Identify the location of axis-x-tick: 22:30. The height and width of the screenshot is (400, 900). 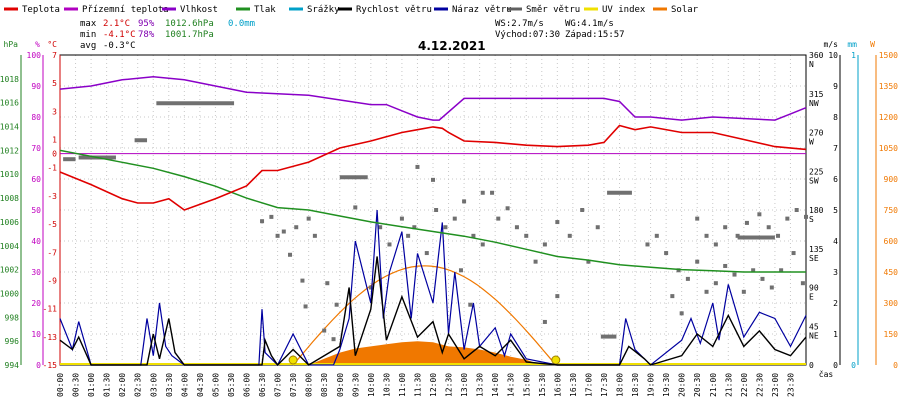
(759, 385).